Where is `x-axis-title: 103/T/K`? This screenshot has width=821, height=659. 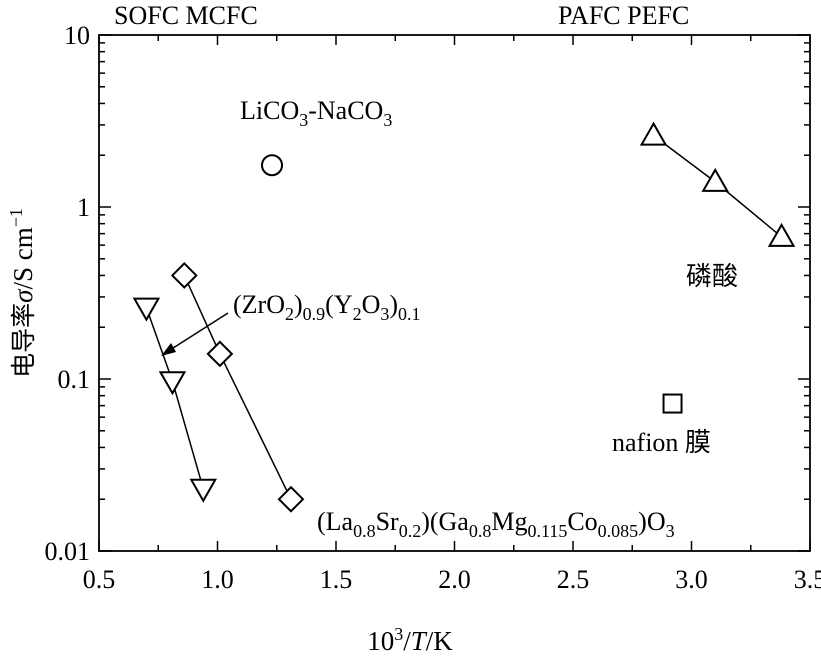 x-axis-title: 103/T/K is located at coordinates (410, 640).